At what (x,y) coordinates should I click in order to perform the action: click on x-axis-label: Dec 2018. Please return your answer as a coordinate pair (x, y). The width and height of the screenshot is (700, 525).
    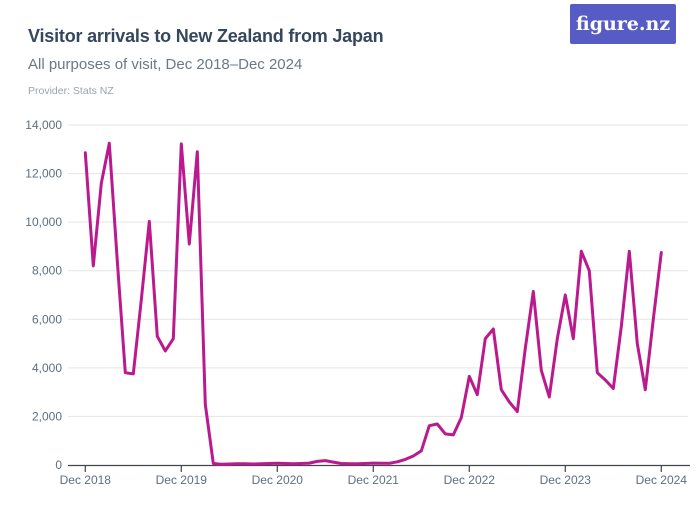
    Looking at the image, I should click on (86, 480).